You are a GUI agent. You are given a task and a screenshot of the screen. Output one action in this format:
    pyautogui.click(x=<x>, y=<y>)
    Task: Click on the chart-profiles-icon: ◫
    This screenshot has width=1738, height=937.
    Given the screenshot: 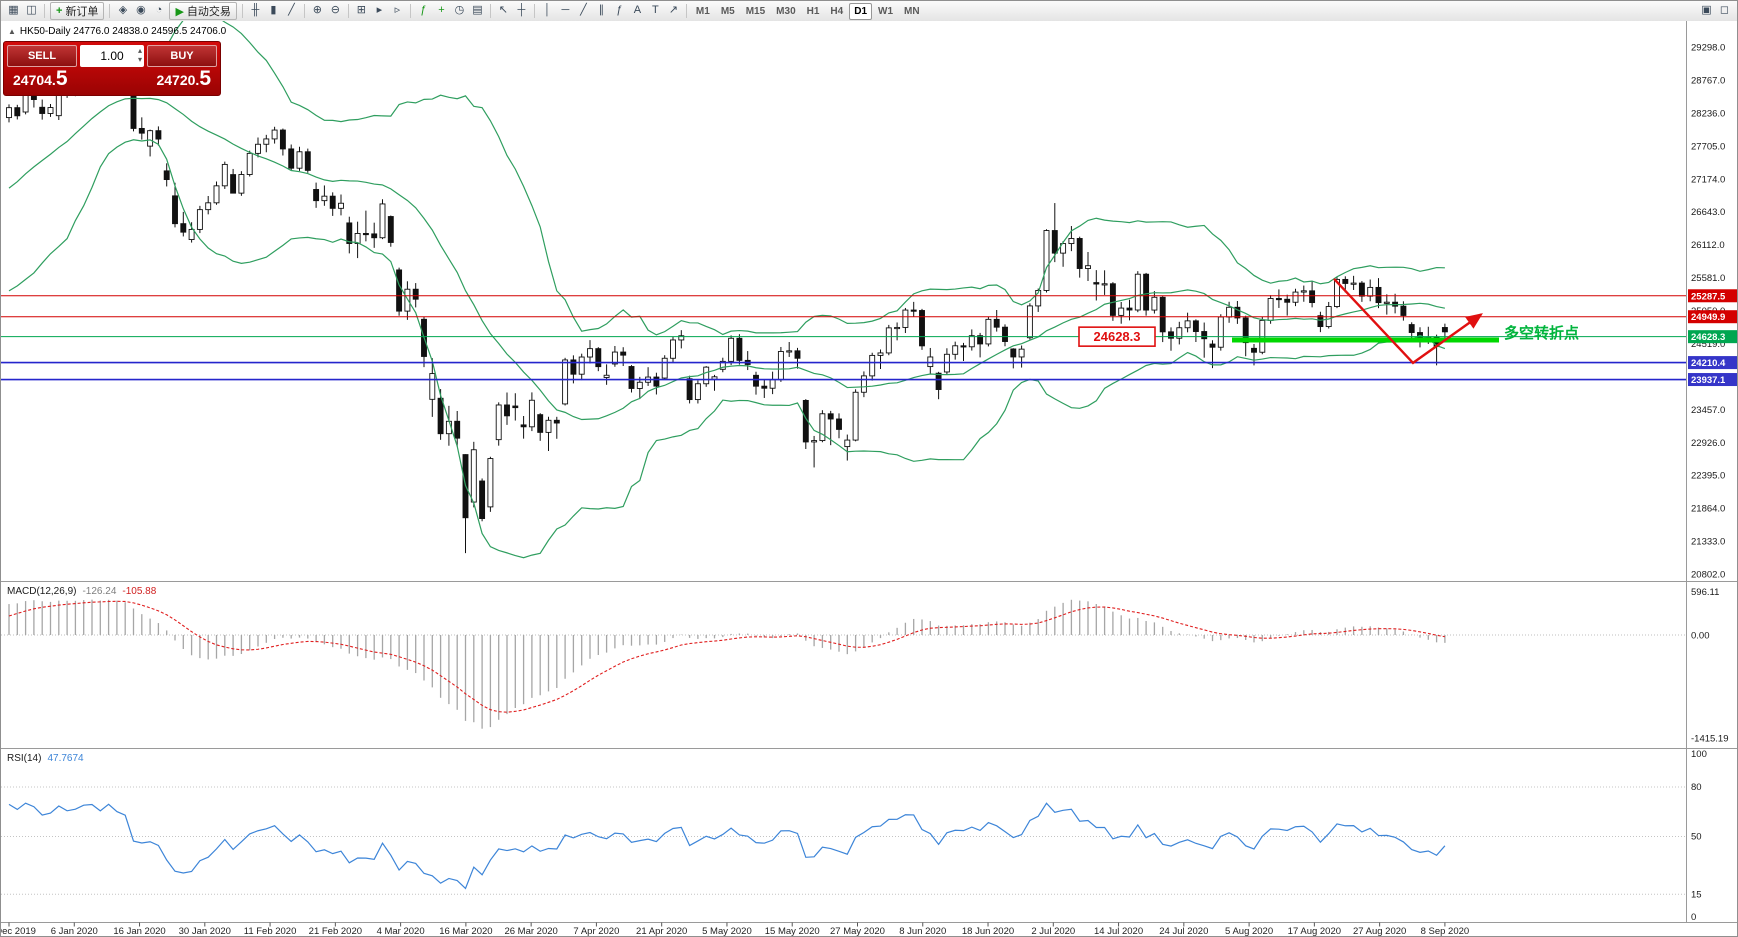 What is the action you would take?
    pyautogui.click(x=31, y=10)
    